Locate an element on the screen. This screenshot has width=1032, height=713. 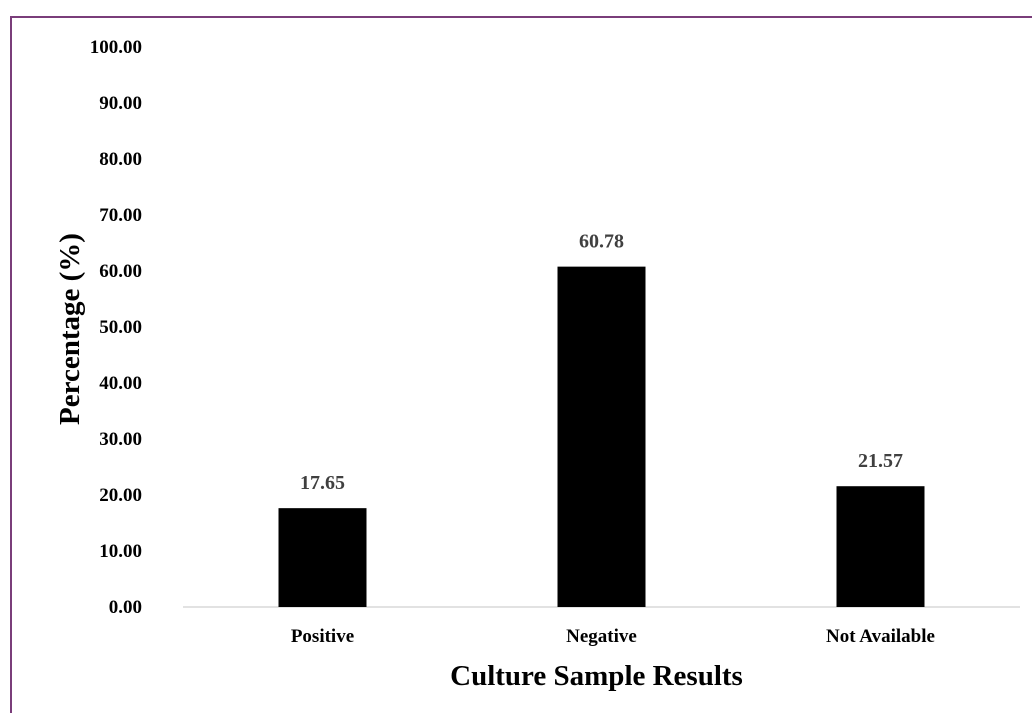
y-tick-label: 60.00 is located at coordinates (120, 271).